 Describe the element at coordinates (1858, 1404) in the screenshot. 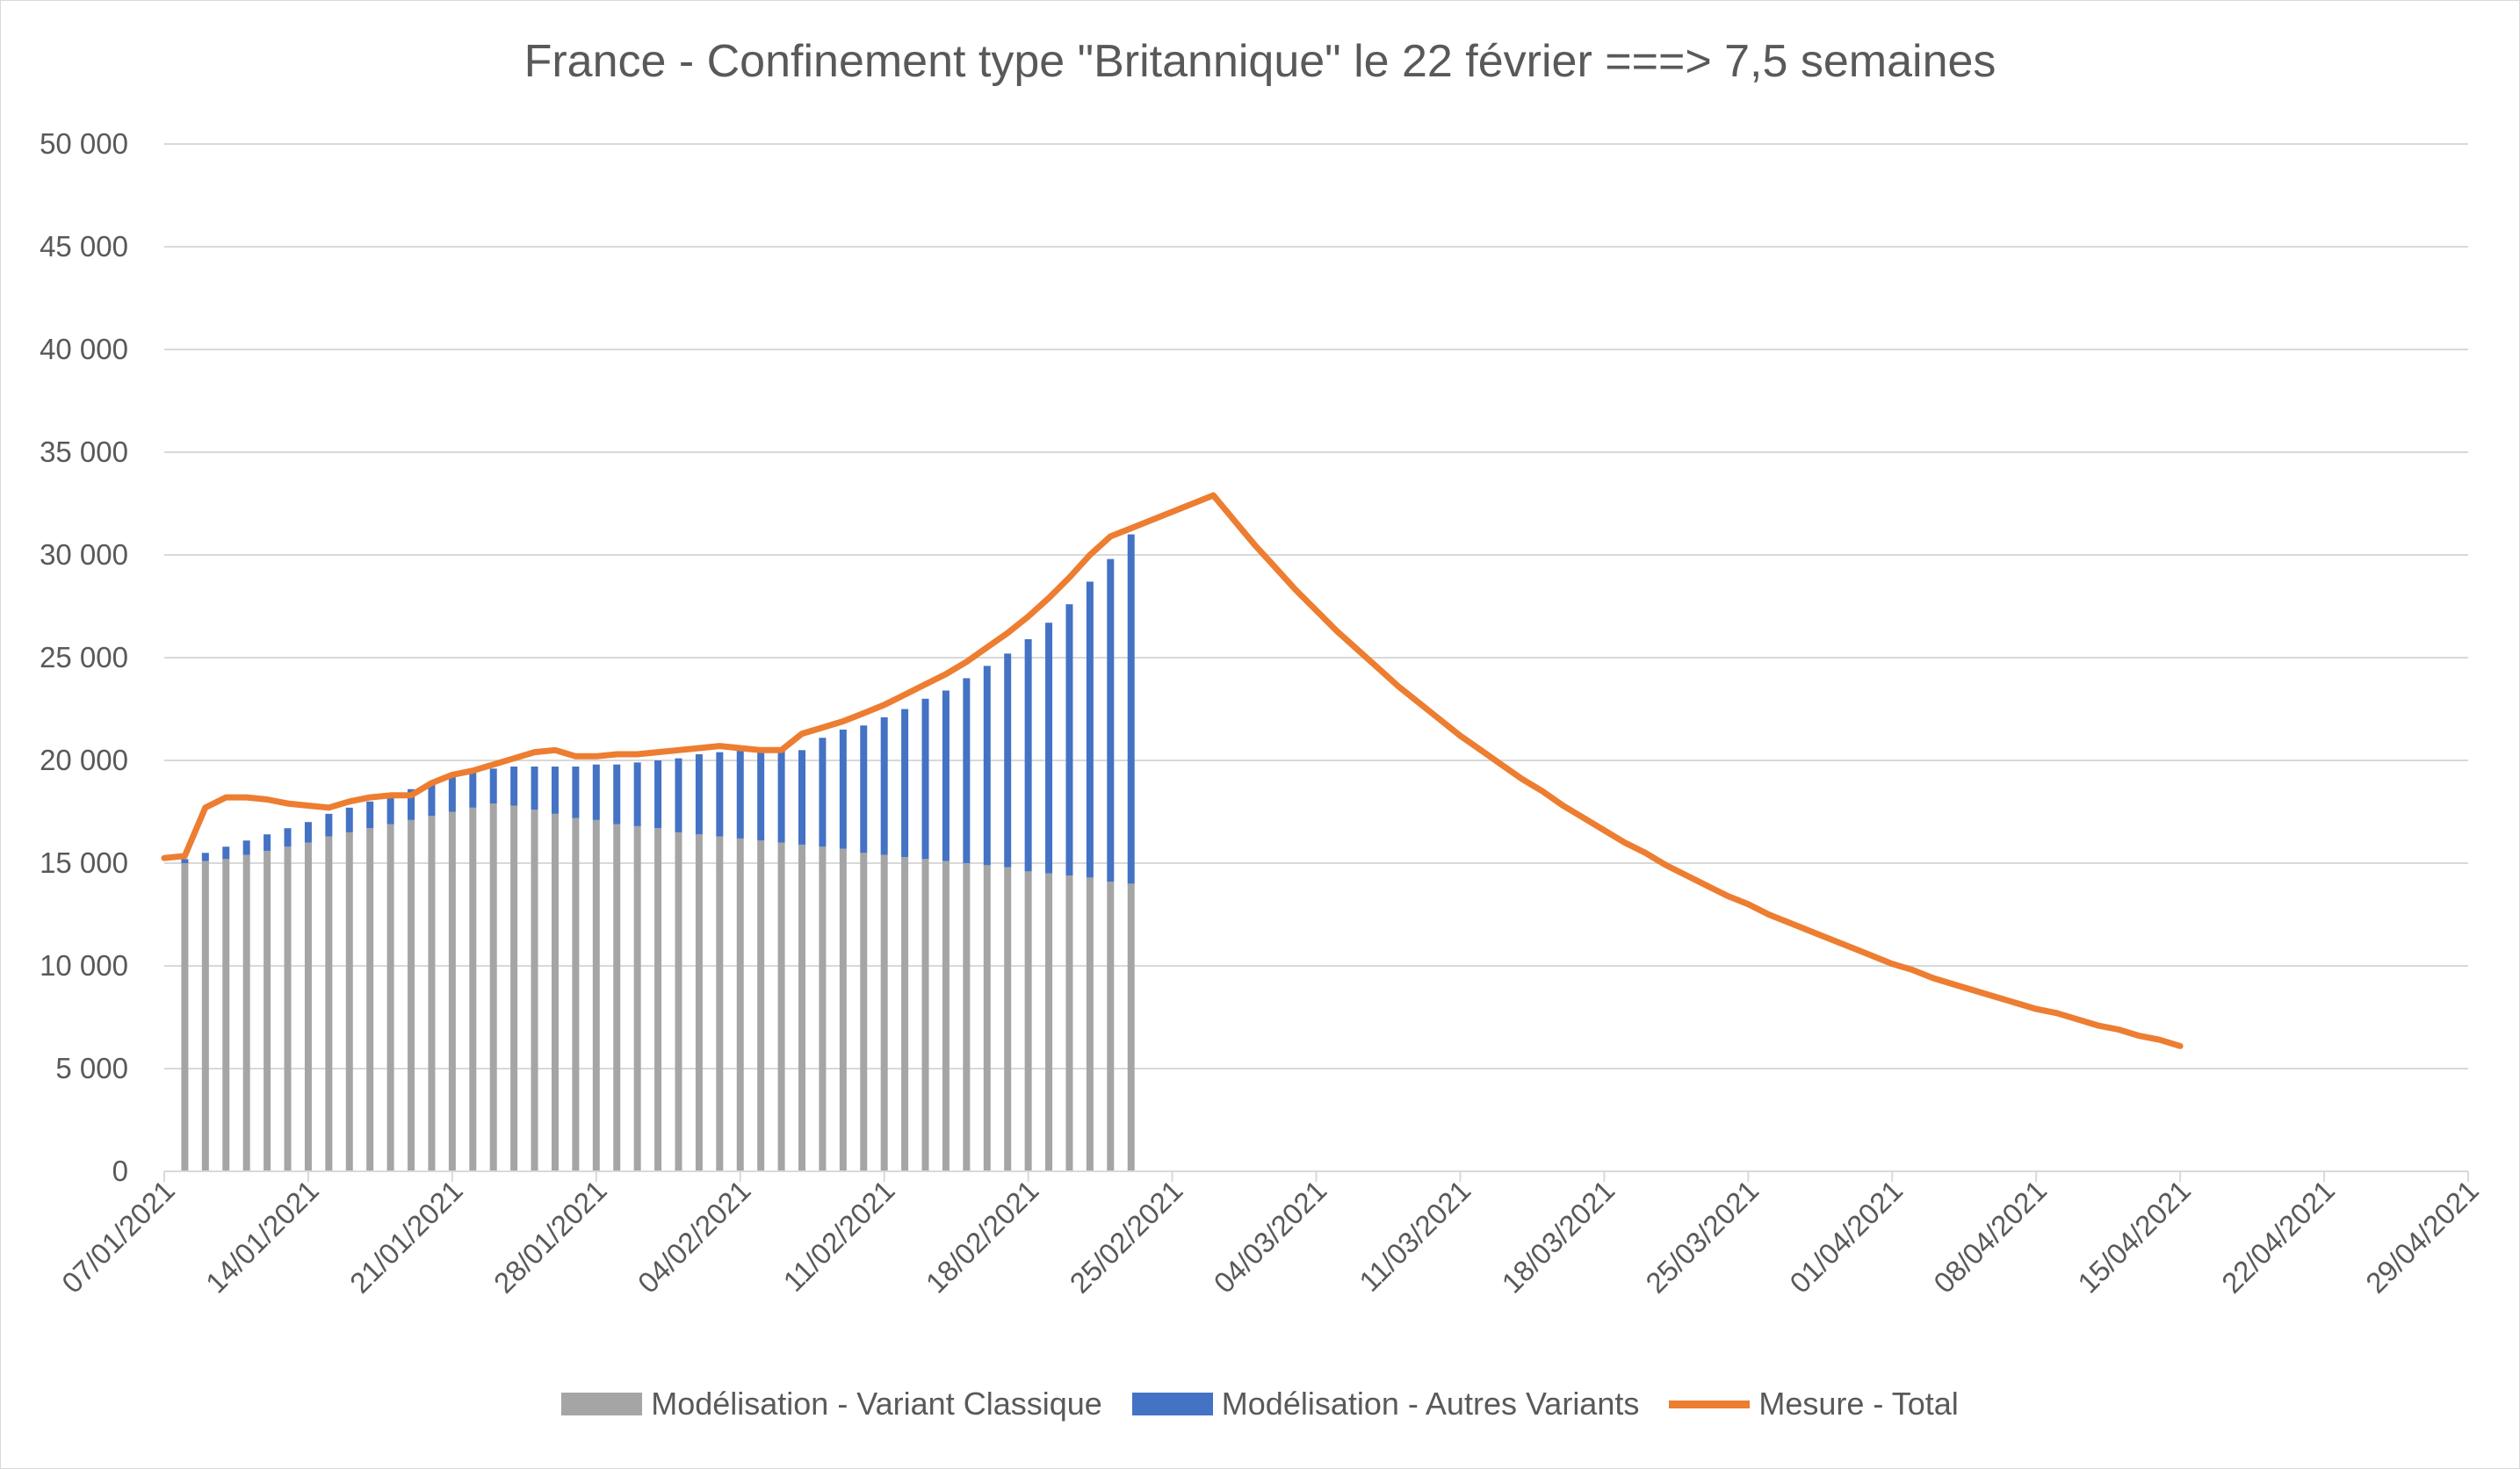

I see `legend-label-total: Mesure - Total` at that location.